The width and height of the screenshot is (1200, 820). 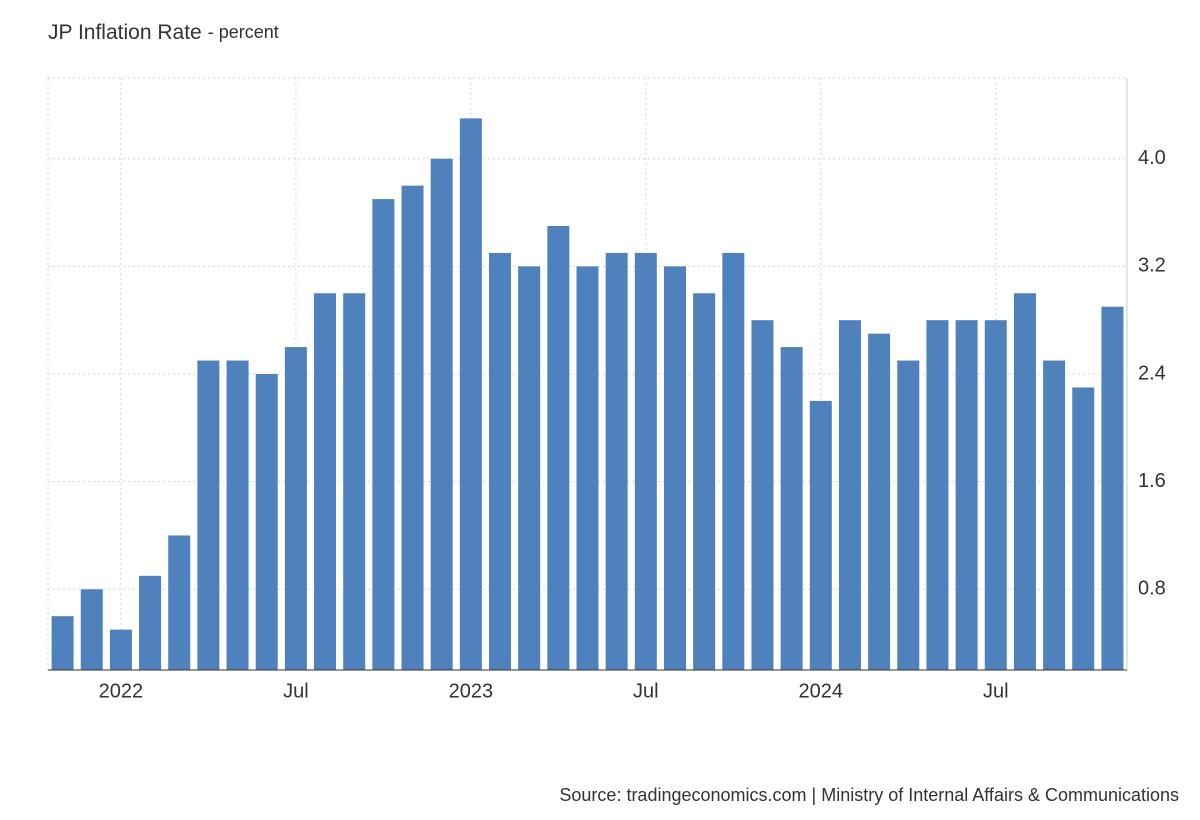 What do you see at coordinates (1152, 589) in the screenshot?
I see `y-tick-label: 0.8` at bounding box center [1152, 589].